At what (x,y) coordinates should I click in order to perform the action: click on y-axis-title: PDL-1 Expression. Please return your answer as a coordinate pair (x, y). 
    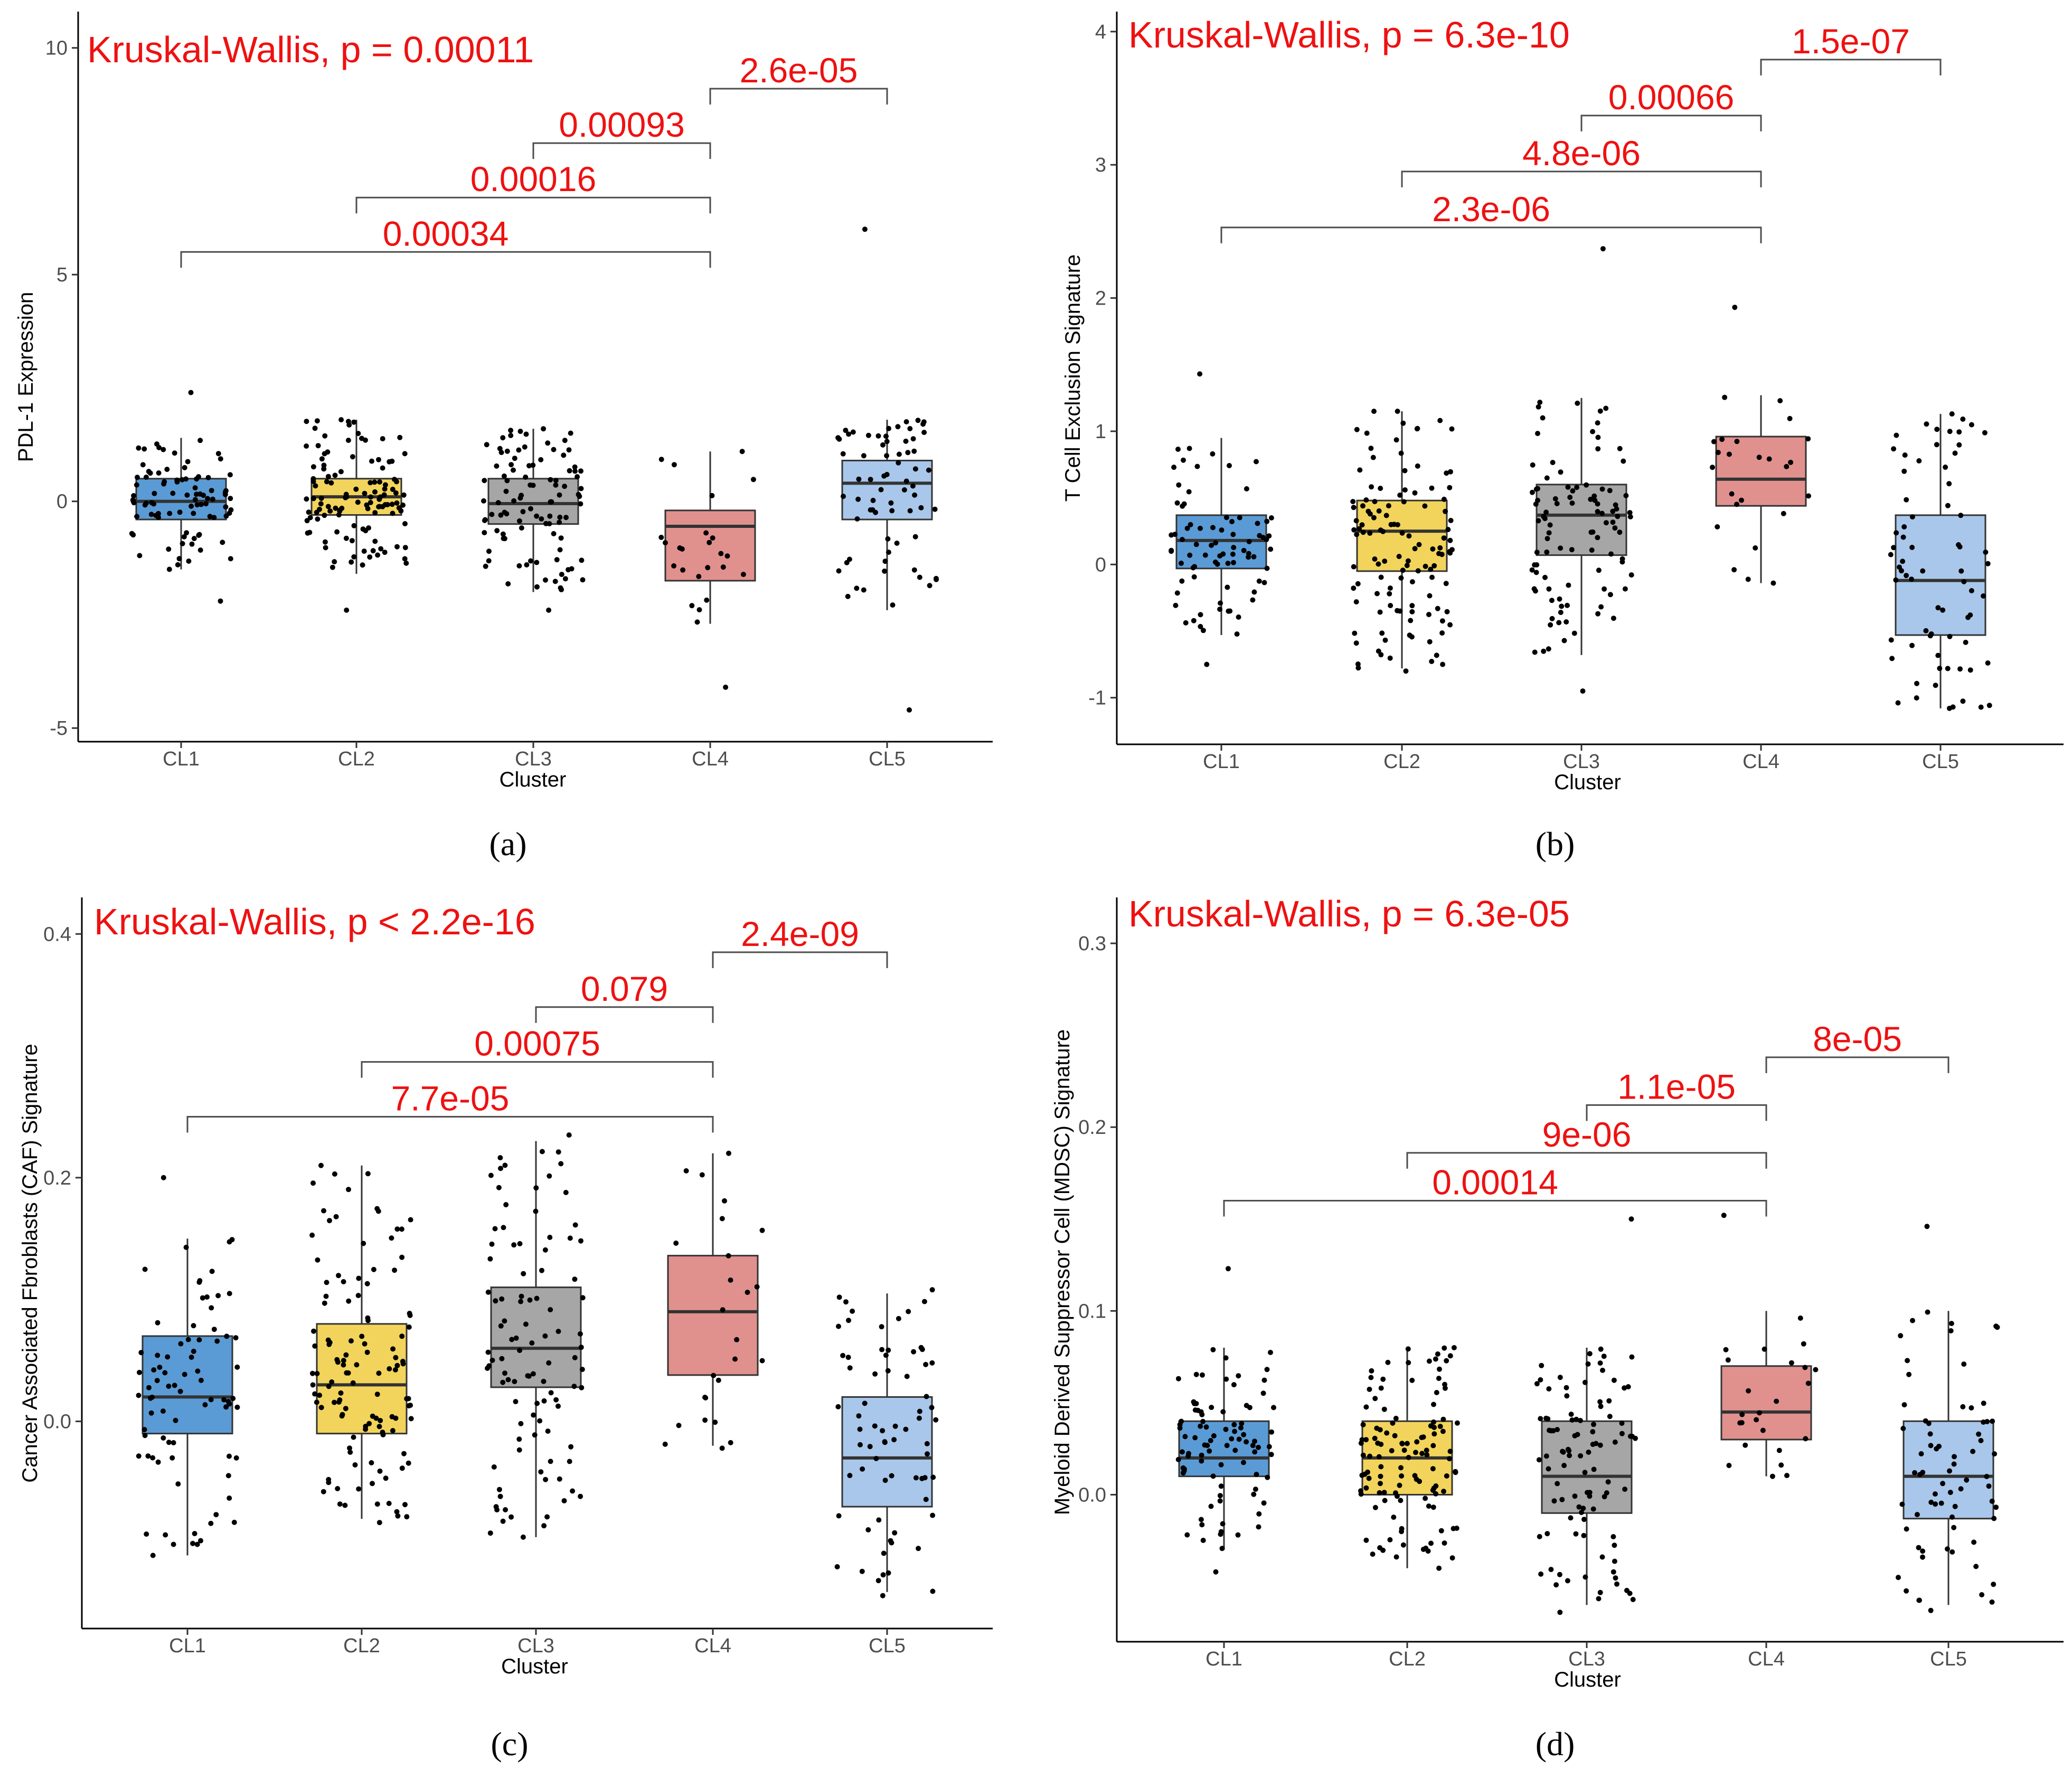
    Looking at the image, I should click on (25, 377).